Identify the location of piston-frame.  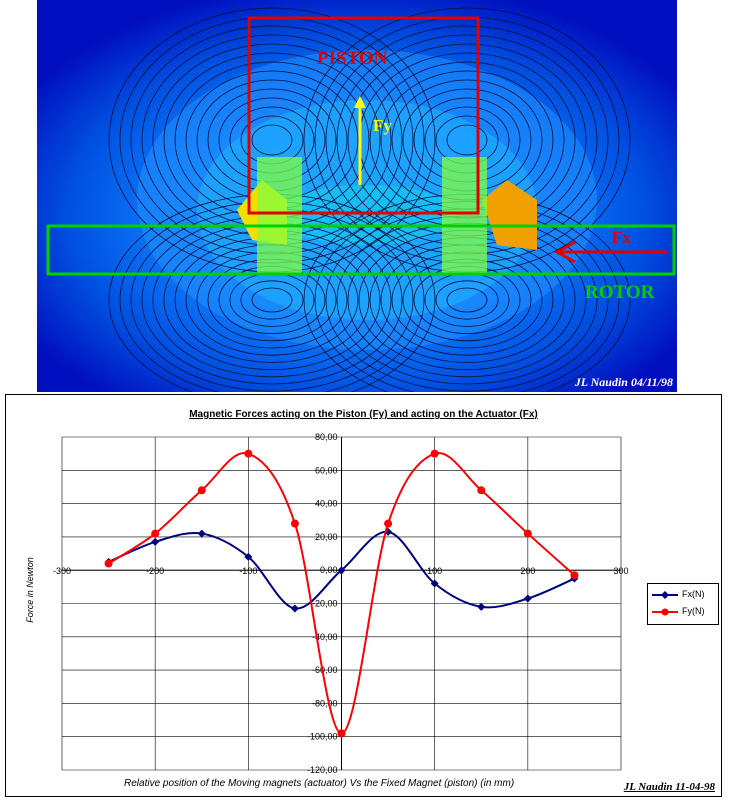
(363, 115).